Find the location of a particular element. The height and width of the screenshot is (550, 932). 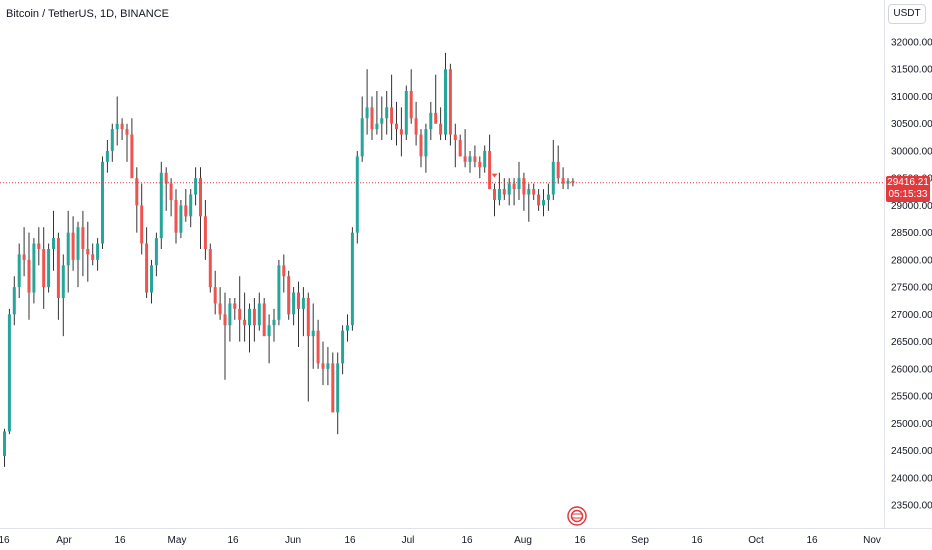

last-price-badge: 29416.21 05:15:33 is located at coordinates (908, 189).